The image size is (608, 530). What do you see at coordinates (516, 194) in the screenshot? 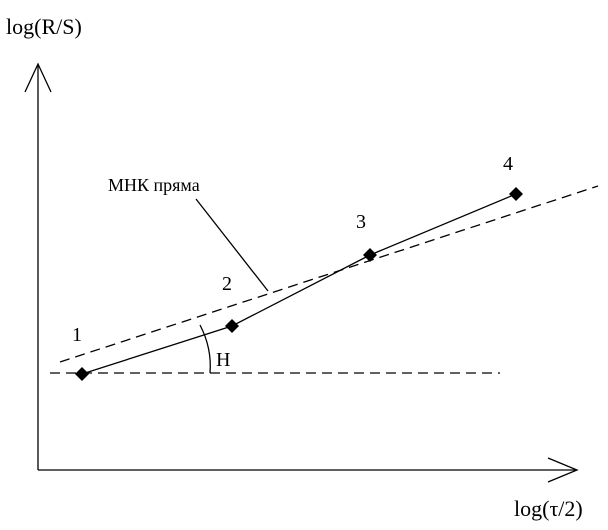
I see `point-4-diamond-marker` at bounding box center [516, 194].